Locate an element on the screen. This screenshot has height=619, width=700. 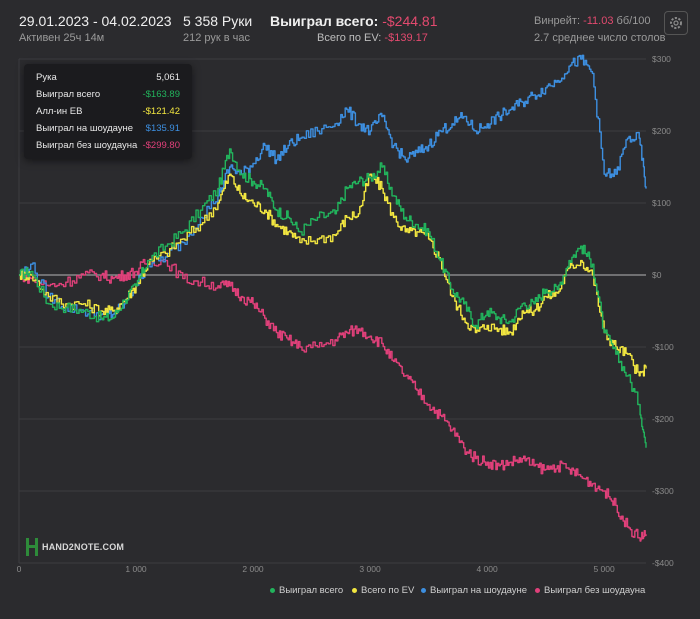
tooltip-value: -$299.80 is located at coordinates (161, 145).